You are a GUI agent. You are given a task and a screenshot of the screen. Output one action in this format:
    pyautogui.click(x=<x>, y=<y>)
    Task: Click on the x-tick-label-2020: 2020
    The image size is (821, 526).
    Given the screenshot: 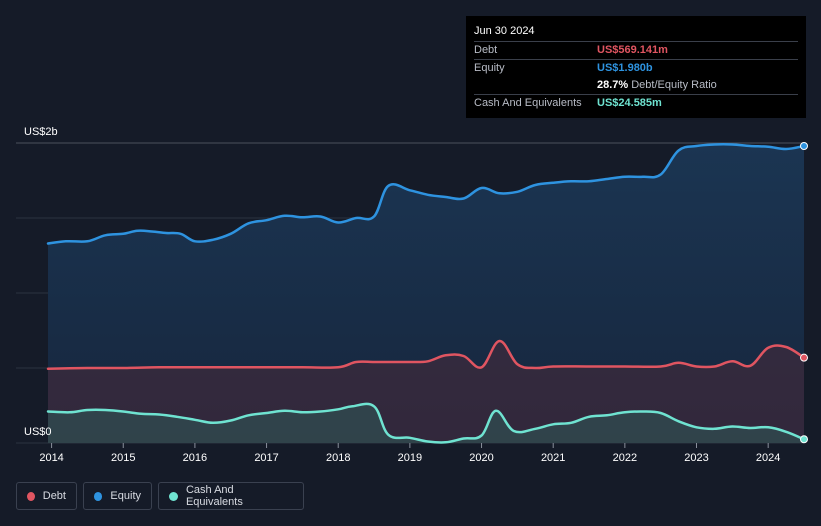 What is the action you would take?
    pyautogui.click(x=481, y=458)
    